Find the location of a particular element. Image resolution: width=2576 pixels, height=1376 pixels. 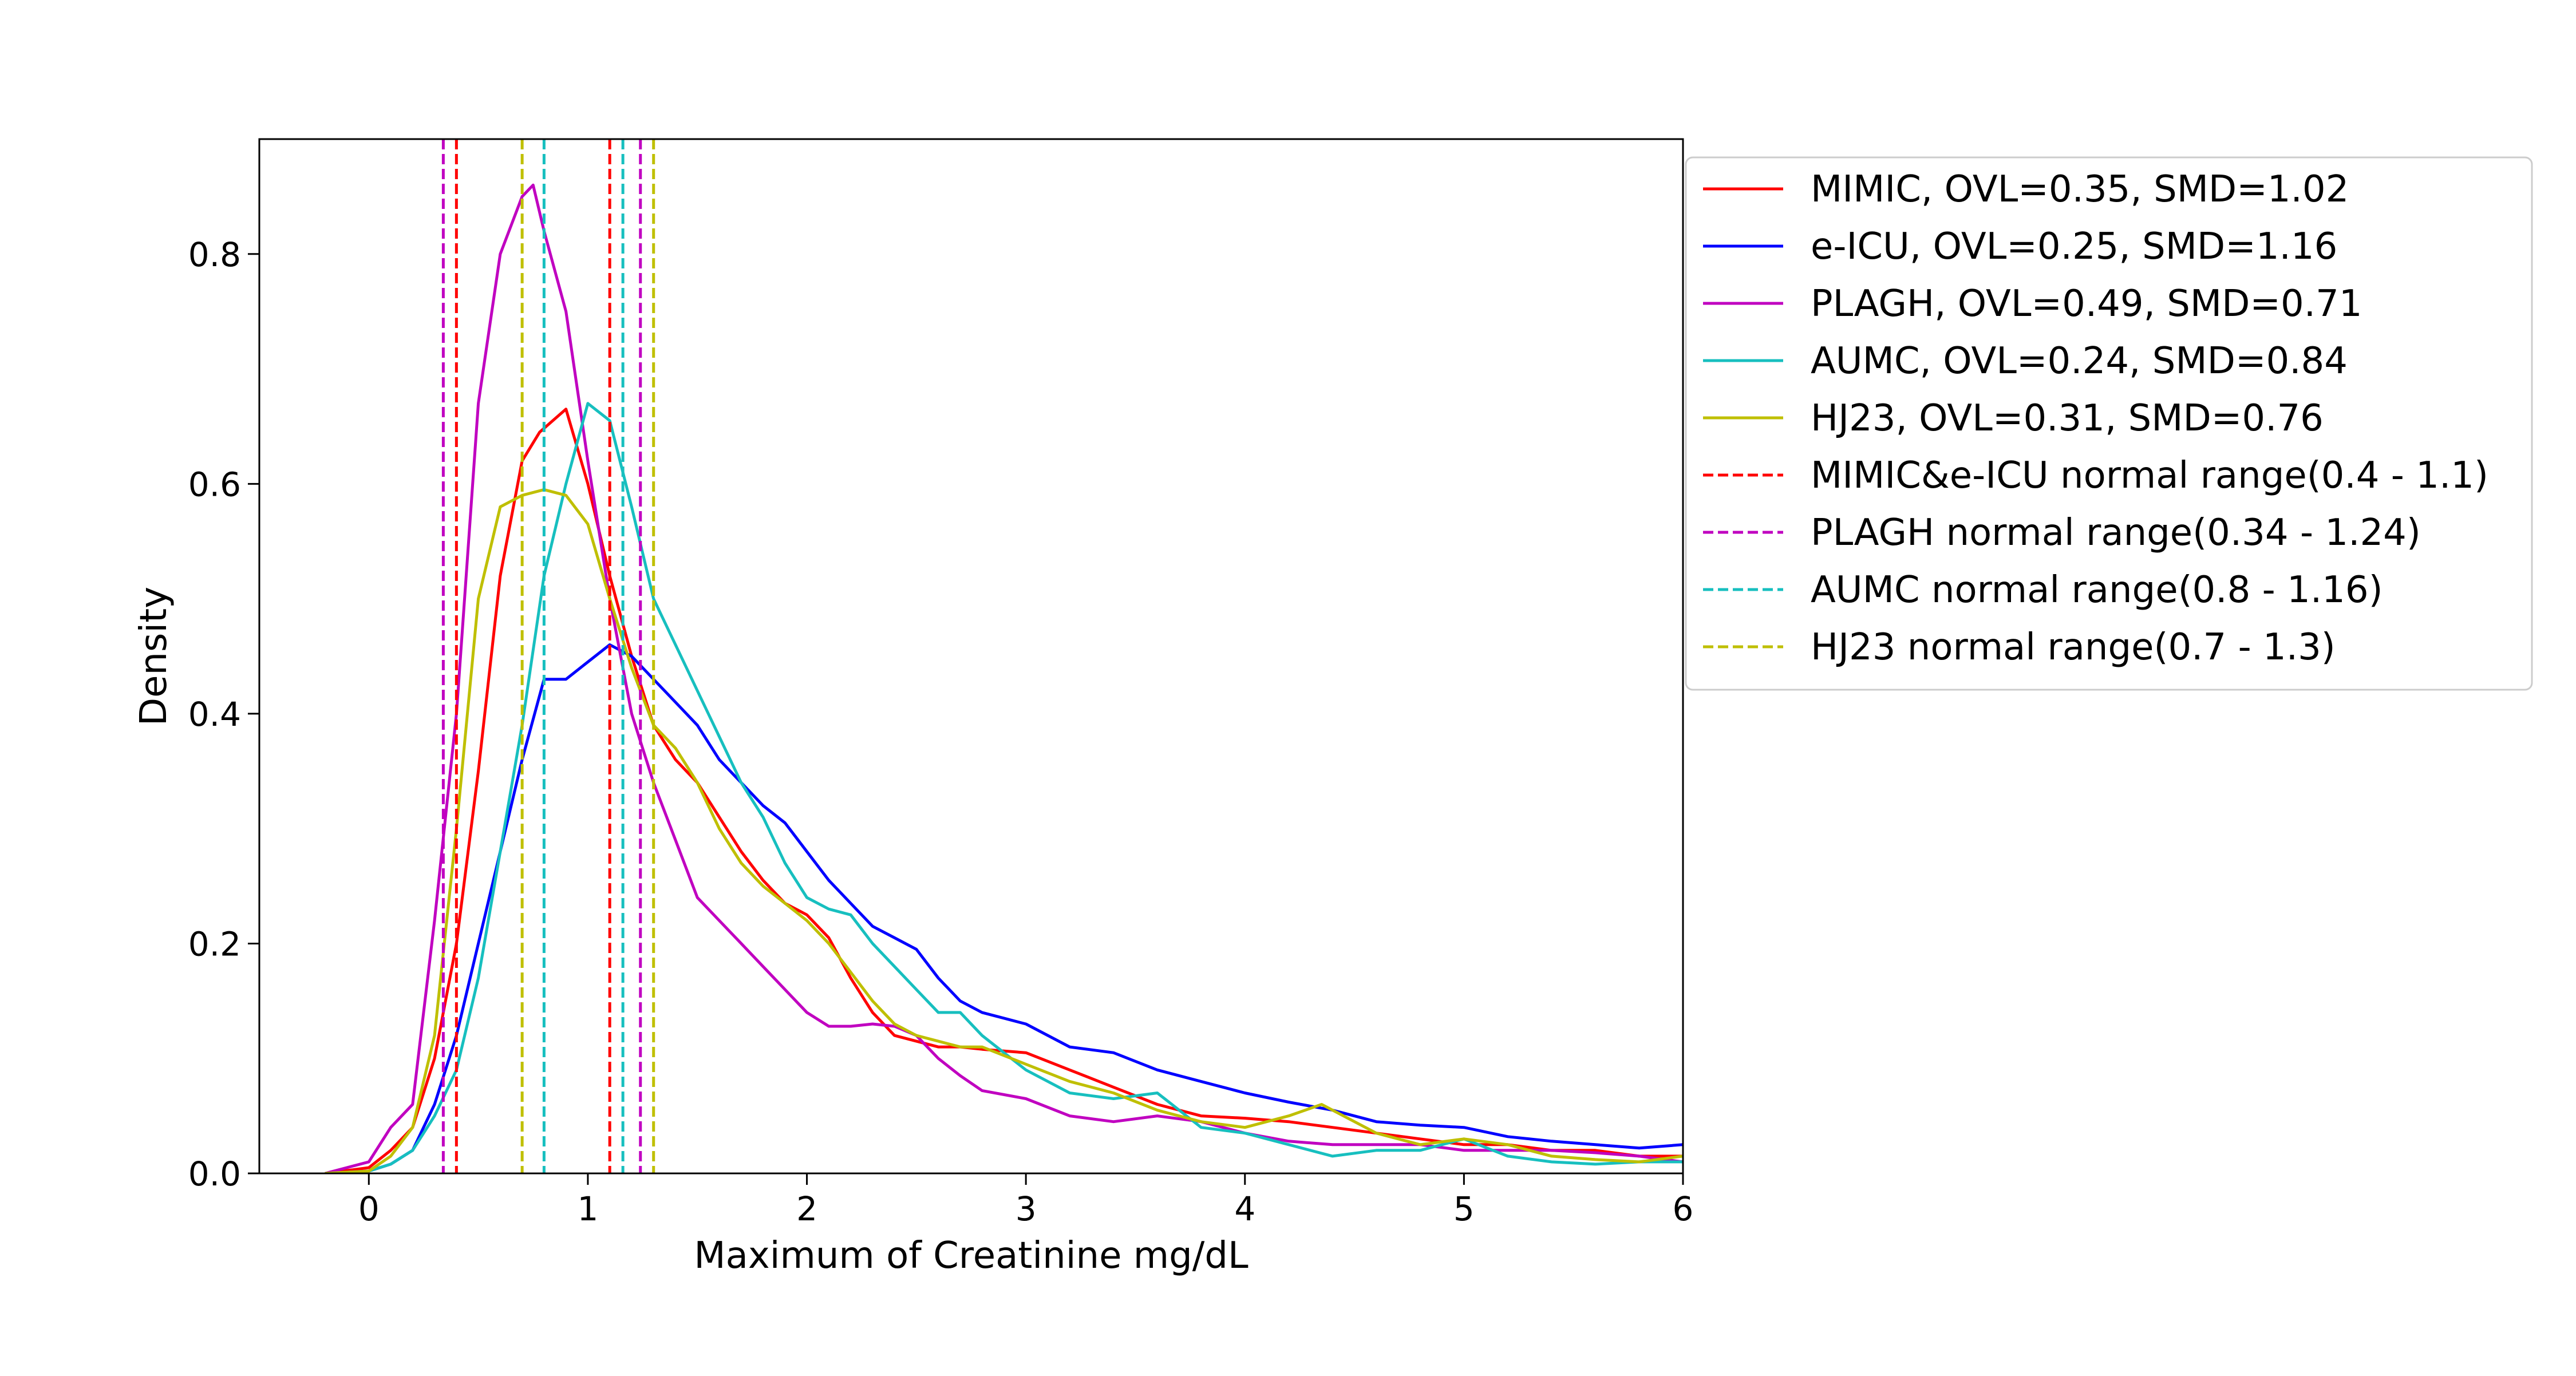

legend-label-2: PLAGH, OVL=0.49, SMD=0.71 is located at coordinates (2086, 304).